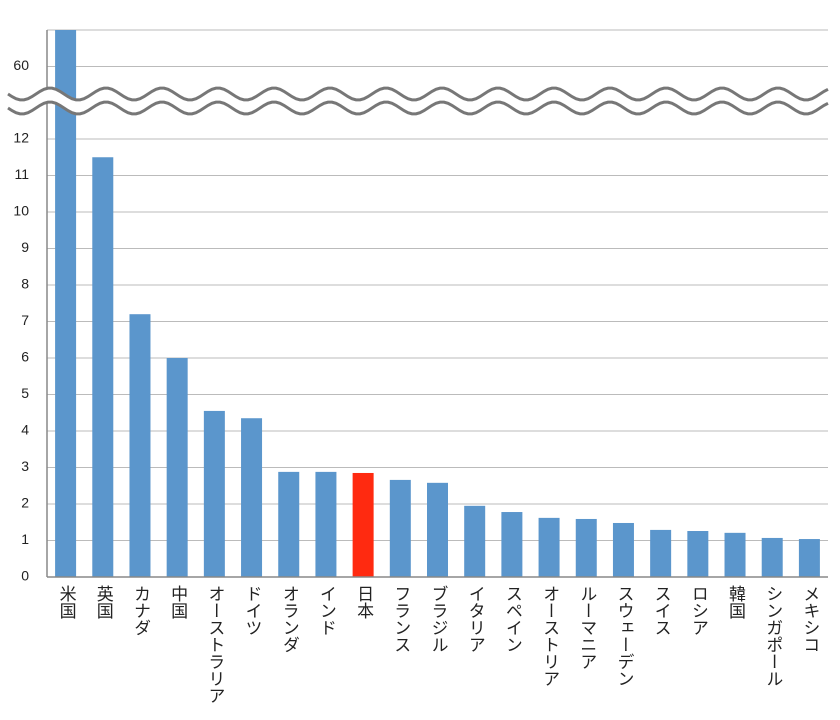  I want to click on x-tick-label: 日本, so click(363, 602).